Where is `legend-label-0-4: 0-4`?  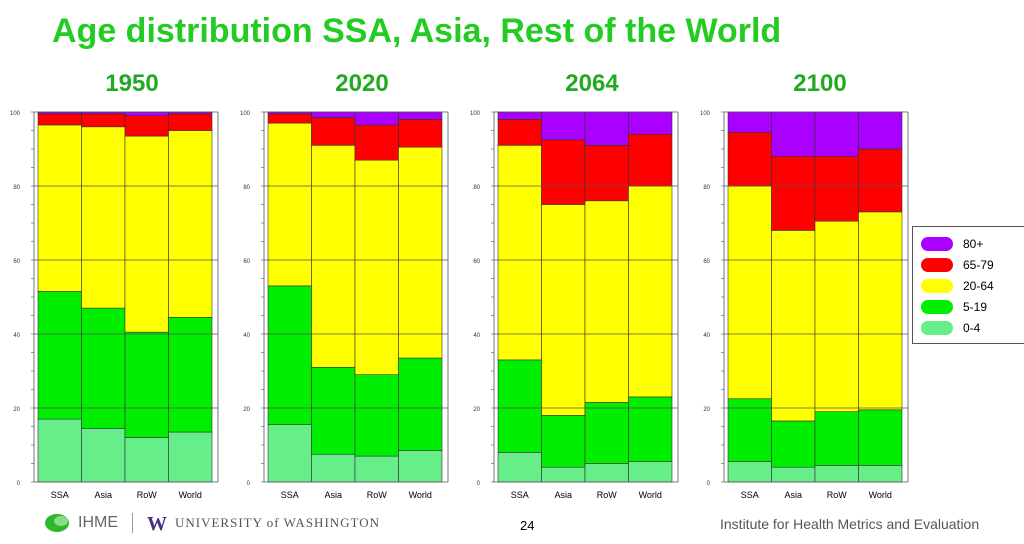 legend-label-0-4: 0-4 is located at coordinates (972, 328).